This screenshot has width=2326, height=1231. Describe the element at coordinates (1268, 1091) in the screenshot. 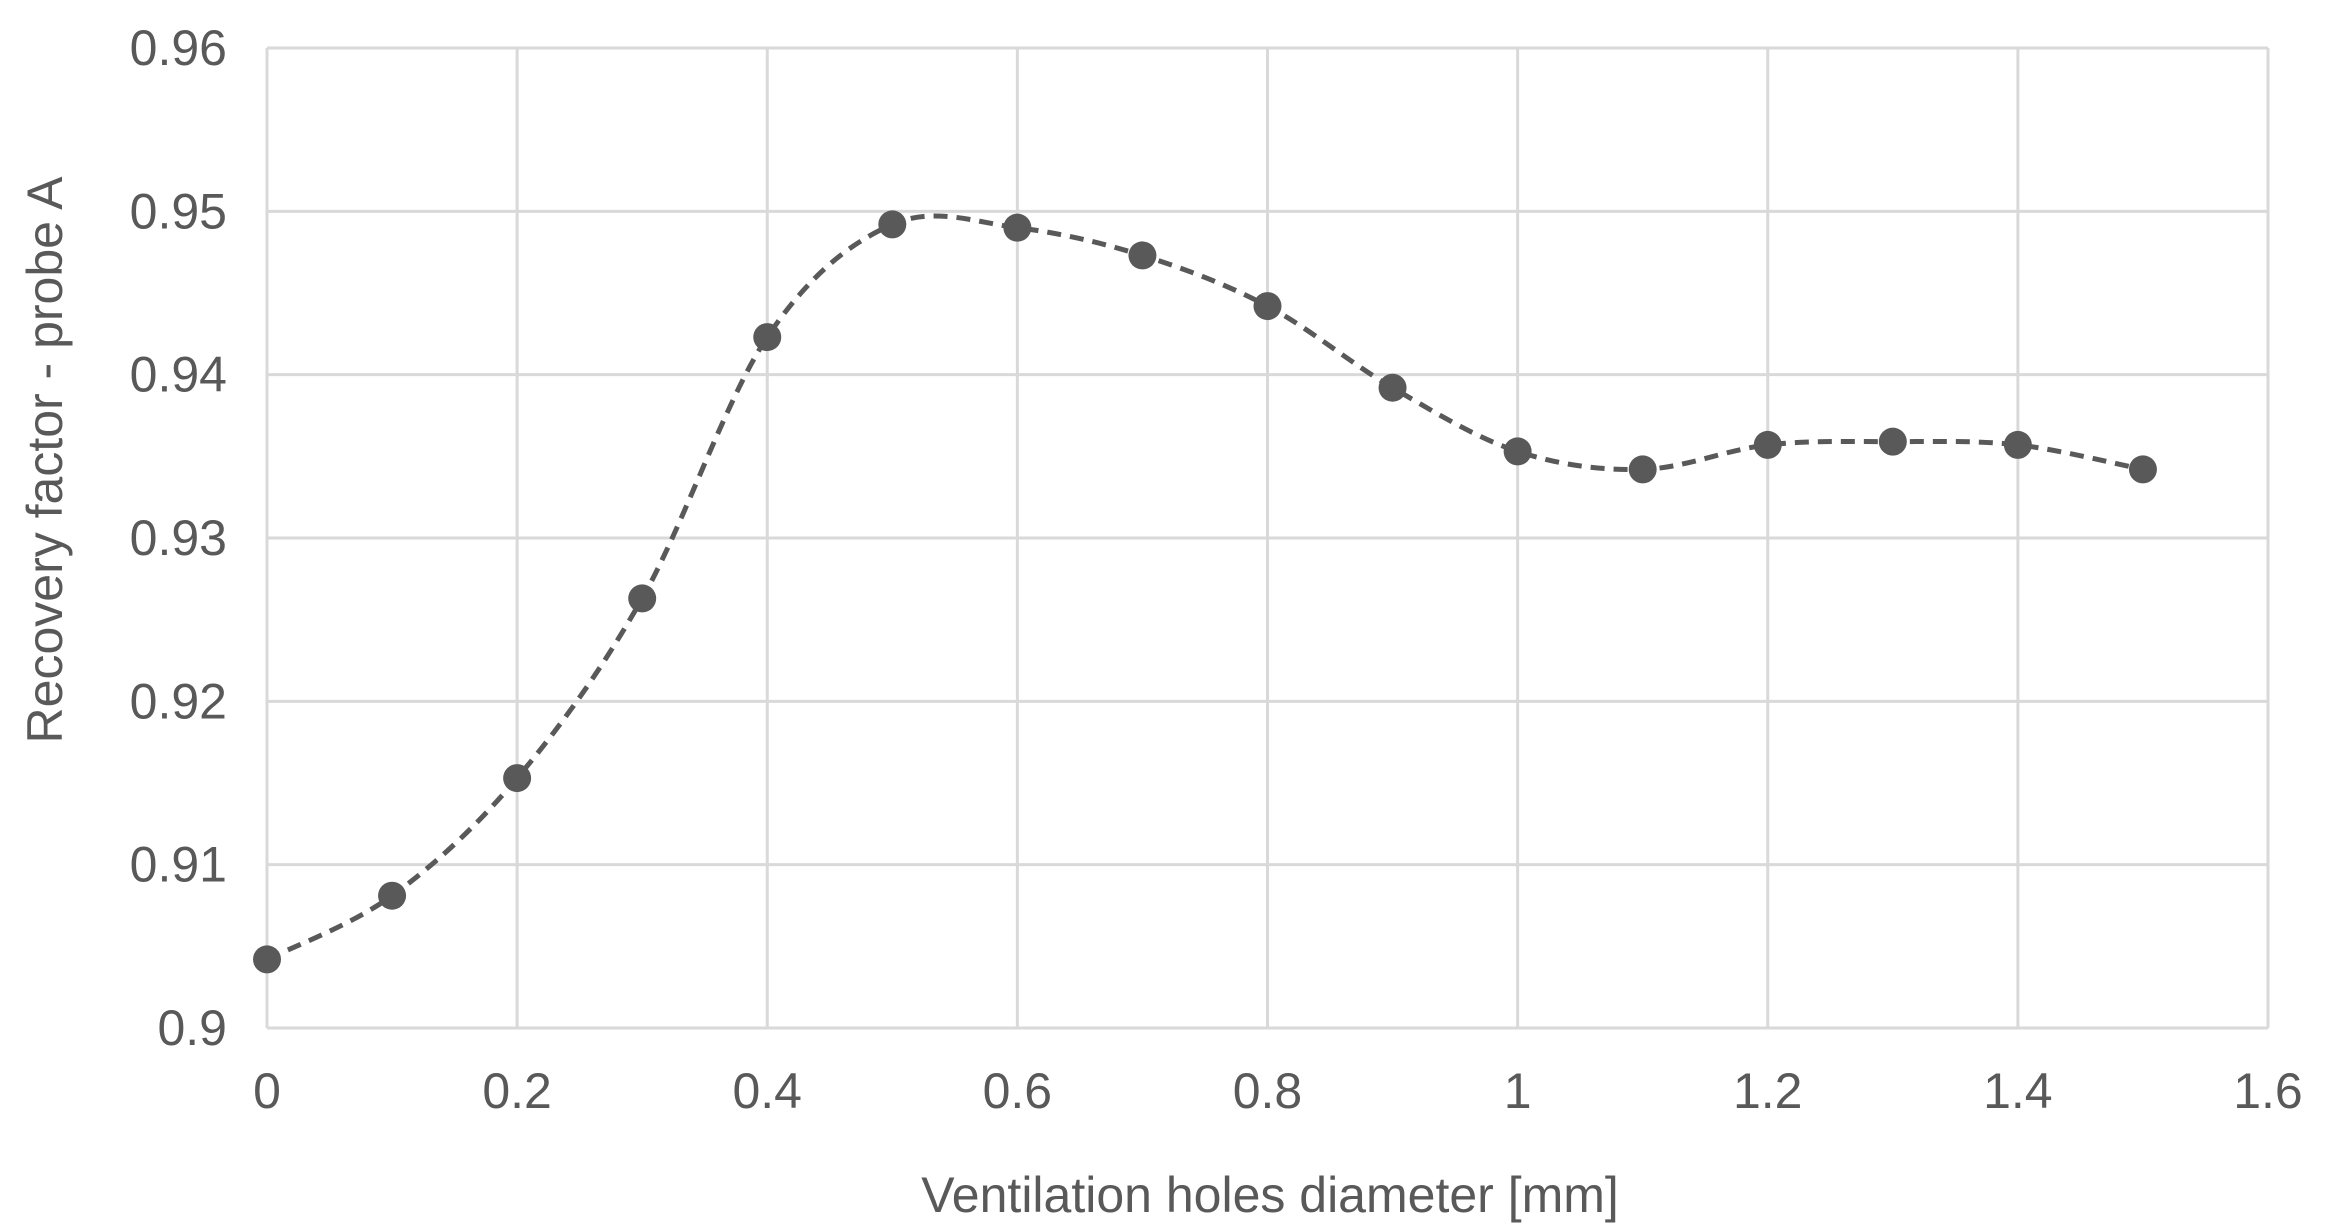

I see `x-tick-label: 0.8` at that location.